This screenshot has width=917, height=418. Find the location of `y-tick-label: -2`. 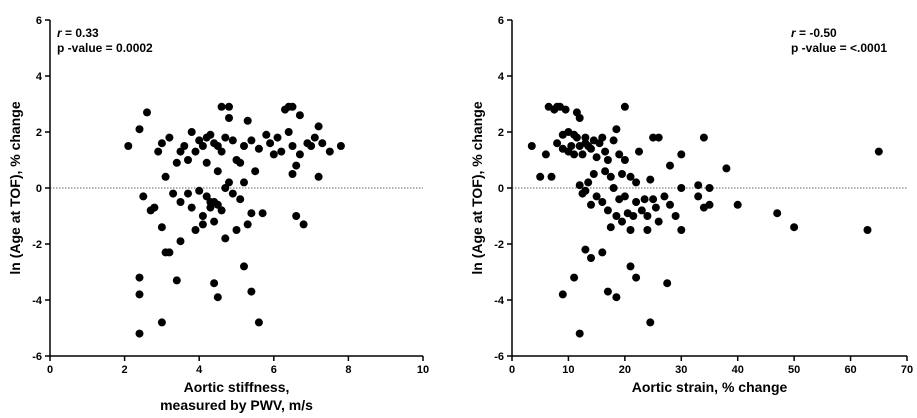

y-tick-label: -2 is located at coordinates (37, 245).